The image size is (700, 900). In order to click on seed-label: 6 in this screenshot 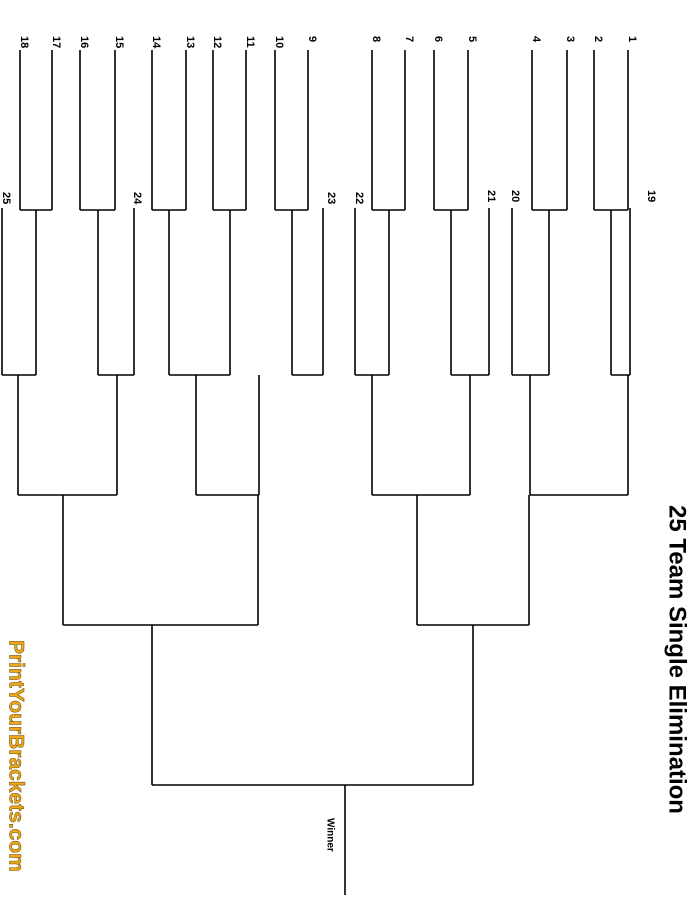, I will do `click(438, 39)`.